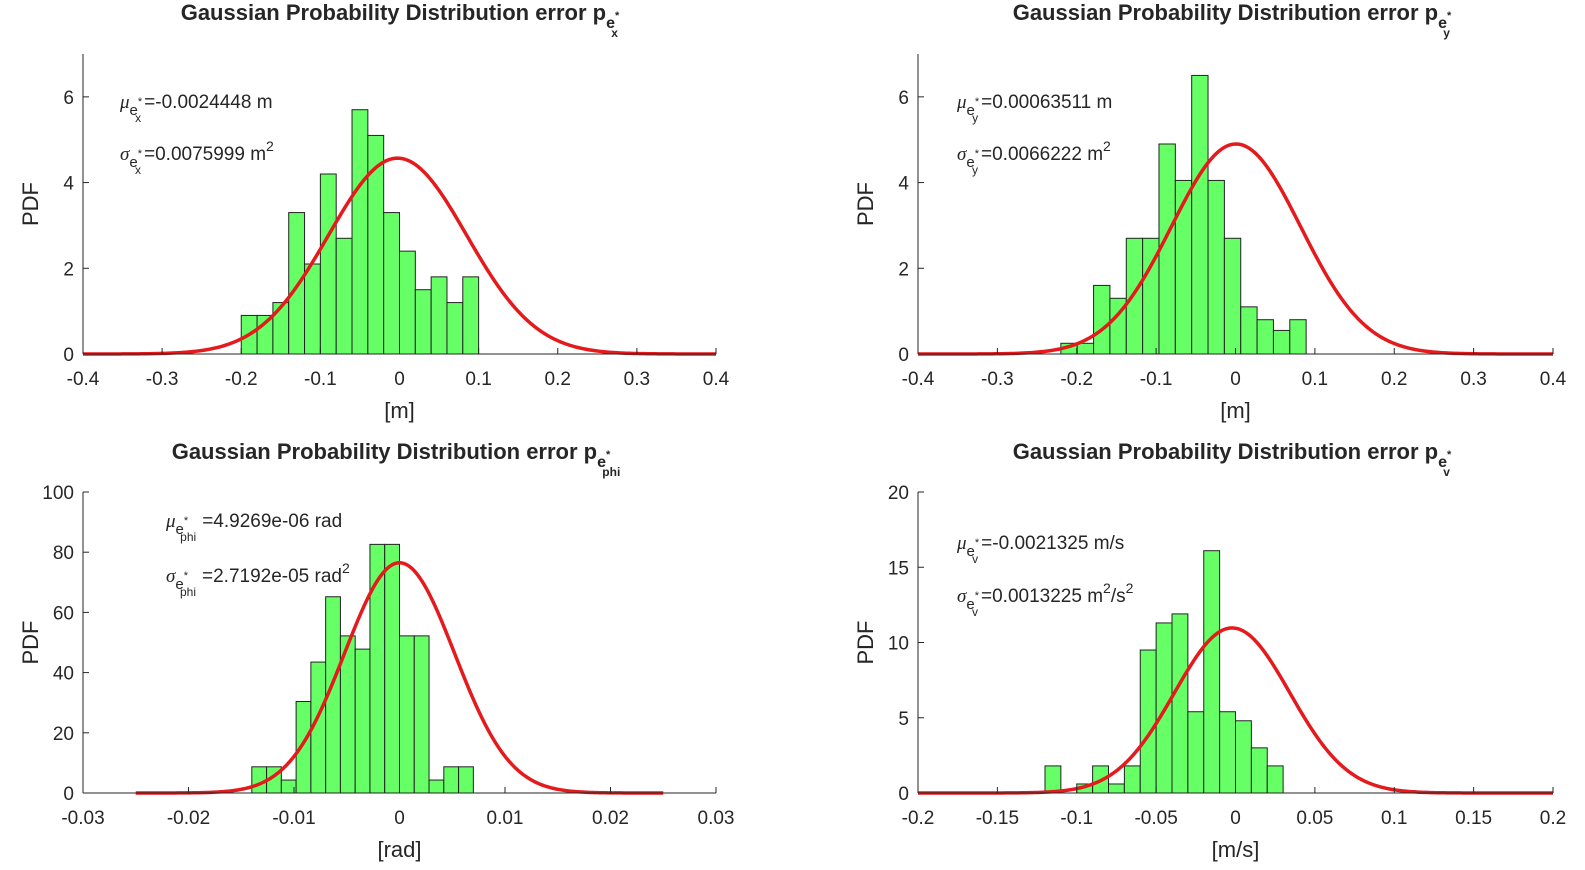 This screenshot has height=870, width=1585. I want to click on variance-annotation: σe* v=0.0013225 m2/s2, so click(1045, 599).